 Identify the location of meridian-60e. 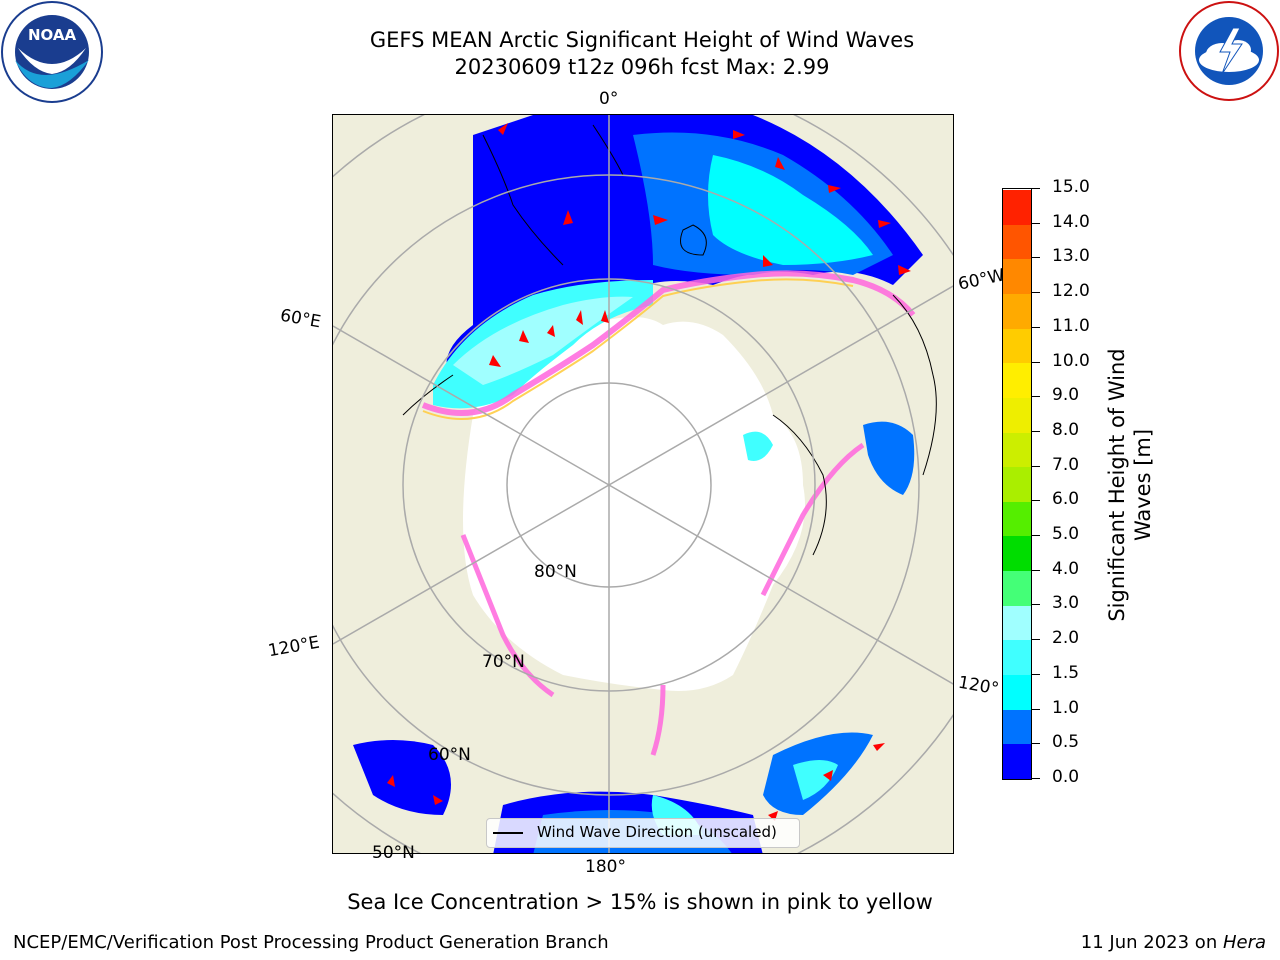
(471, 405).